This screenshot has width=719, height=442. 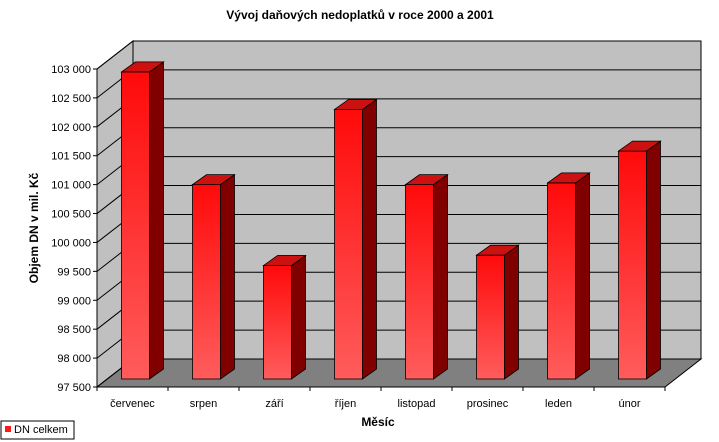 What do you see at coordinates (629, 404) in the screenshot?
I see `x-tick-label: únor` at bounding box center [629, 404].